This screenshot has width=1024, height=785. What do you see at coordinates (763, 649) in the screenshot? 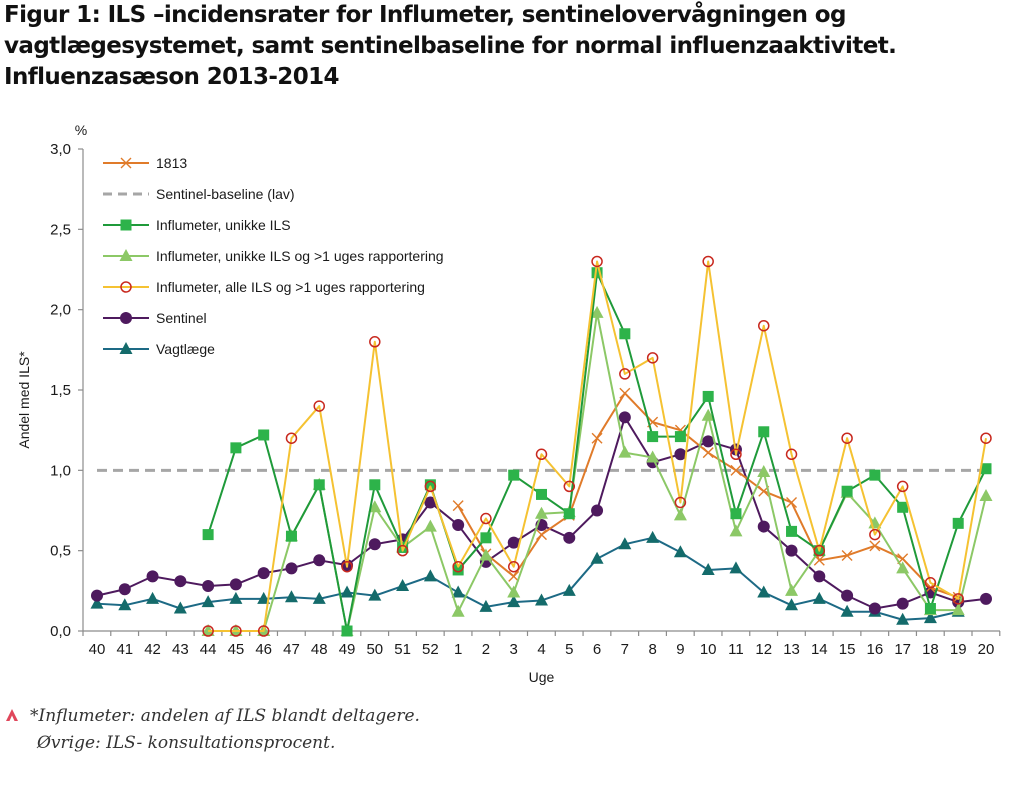
I see `x-tick-label: 12` at bounding box center [763, 649].